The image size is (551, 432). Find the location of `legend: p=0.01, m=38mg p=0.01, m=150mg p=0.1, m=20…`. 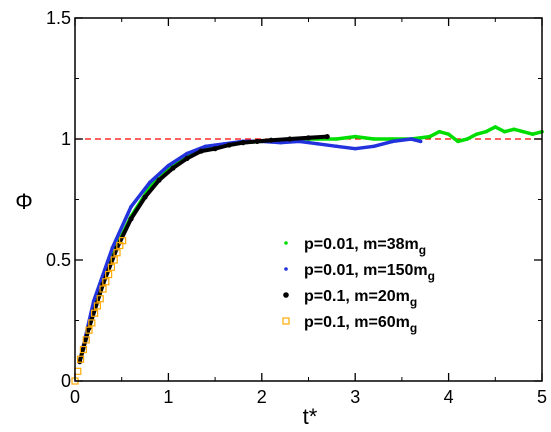

legend: p=0.01, m=38mg p=0.01, m=150mg p=0.1, m=20… is located at coordinates (358, 285).